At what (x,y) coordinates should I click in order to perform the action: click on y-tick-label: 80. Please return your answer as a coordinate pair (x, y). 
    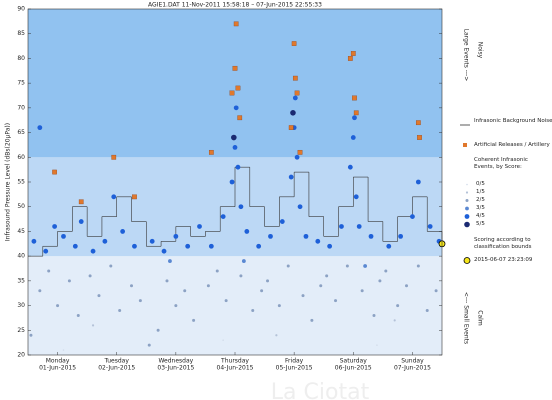
    Looking at the image, I should click on (21, 58).